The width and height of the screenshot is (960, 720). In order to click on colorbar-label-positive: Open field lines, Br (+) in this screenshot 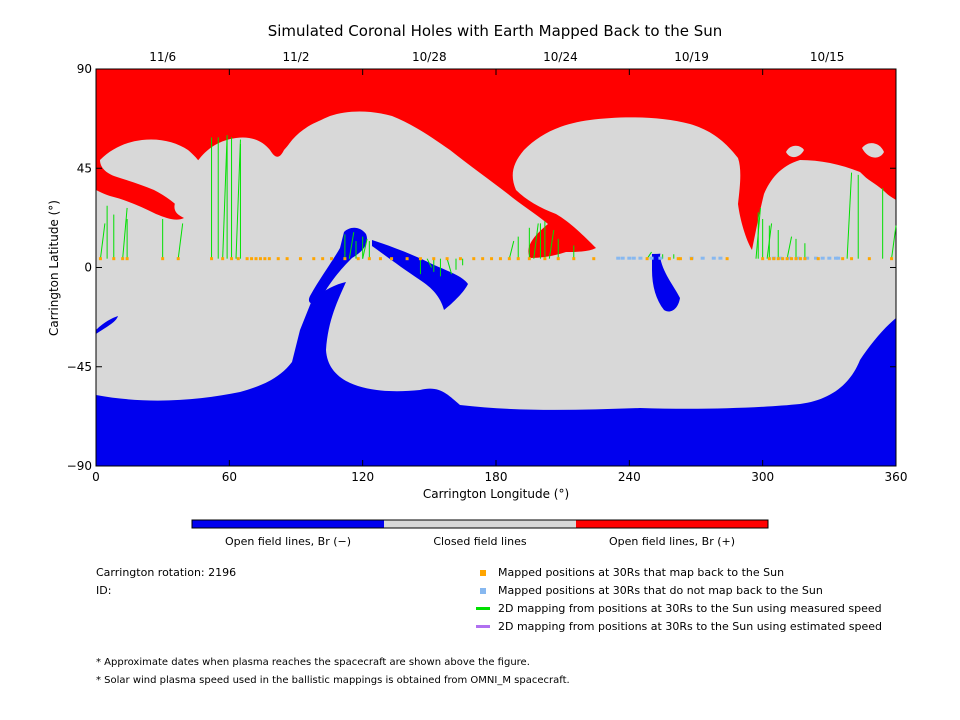, I will do `click(672, 541)`.